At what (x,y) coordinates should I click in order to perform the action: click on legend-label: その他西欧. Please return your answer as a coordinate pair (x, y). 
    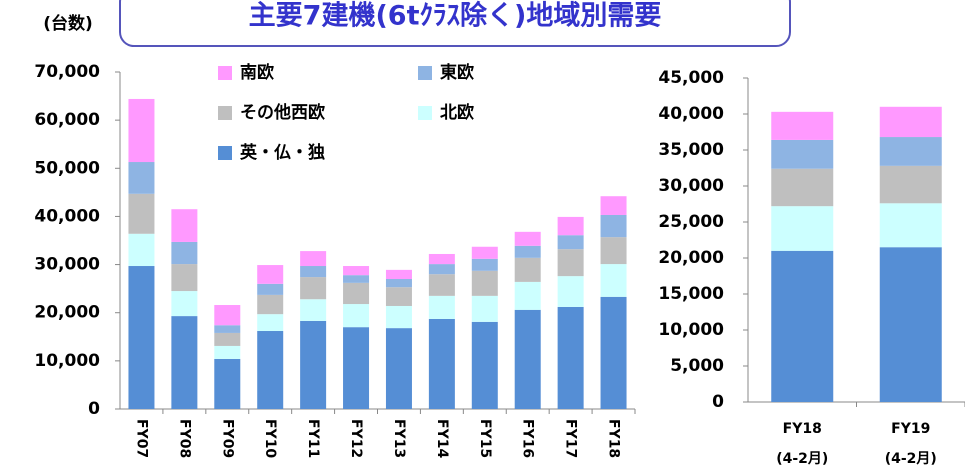
    Looking at the image, I should click on (282, 112).